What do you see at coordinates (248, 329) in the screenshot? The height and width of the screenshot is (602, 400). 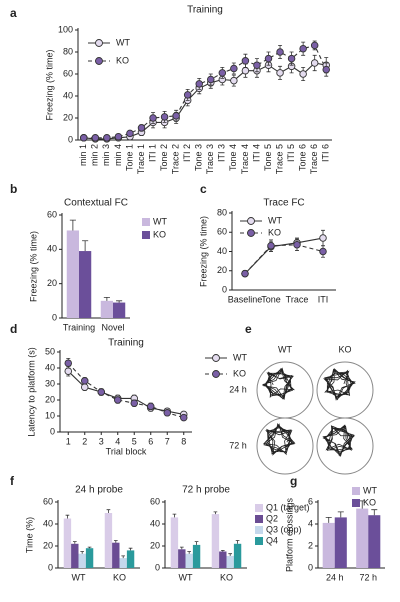 I see `panel-letter: e` at bounding box center [248, 329].